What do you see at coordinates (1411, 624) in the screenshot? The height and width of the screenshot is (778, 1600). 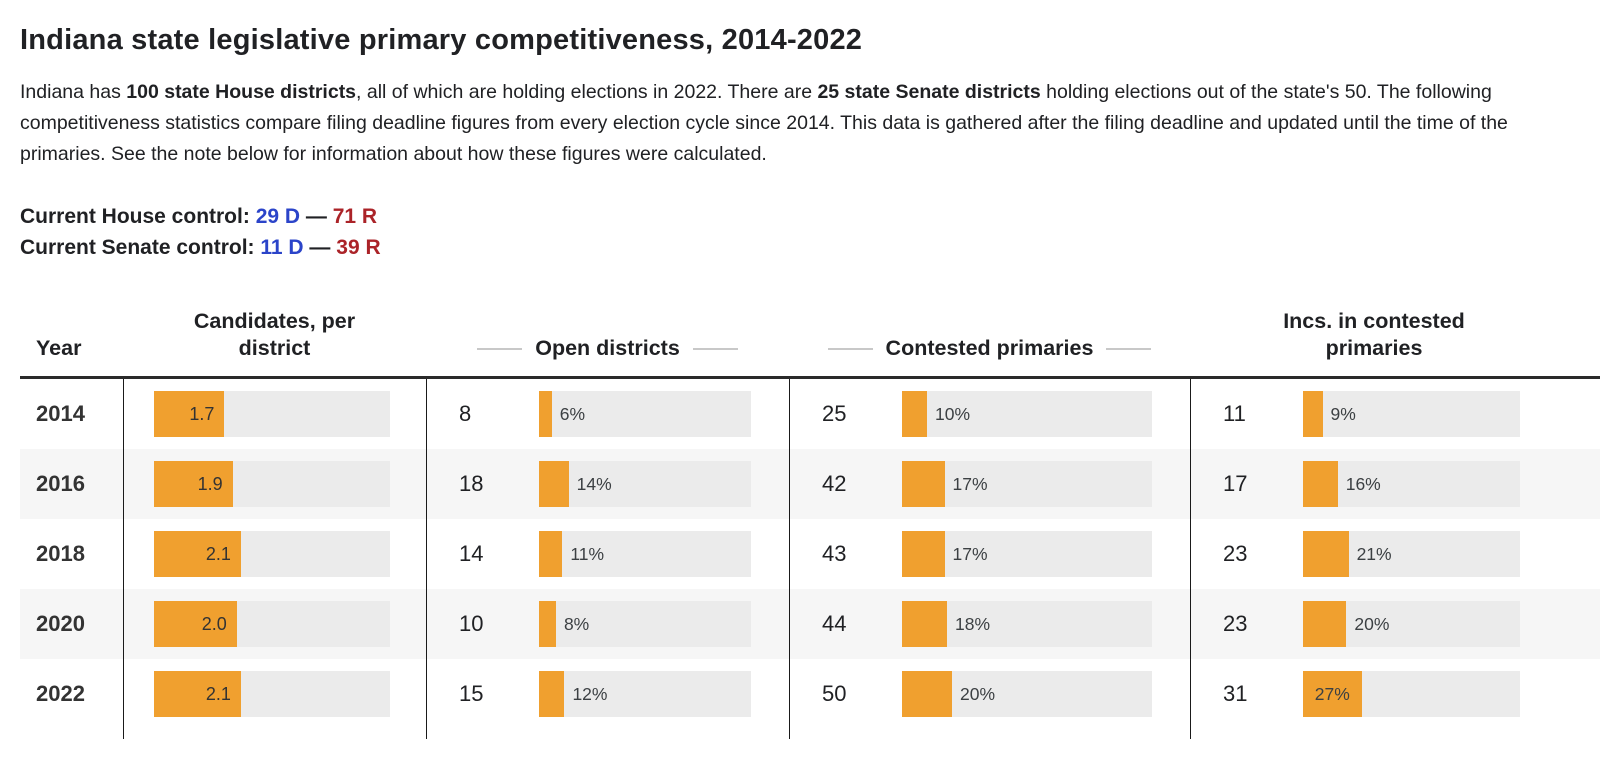 I see `incs-in-contested-primaries-bar-track: 20%` at bounding box center [1411, 624].